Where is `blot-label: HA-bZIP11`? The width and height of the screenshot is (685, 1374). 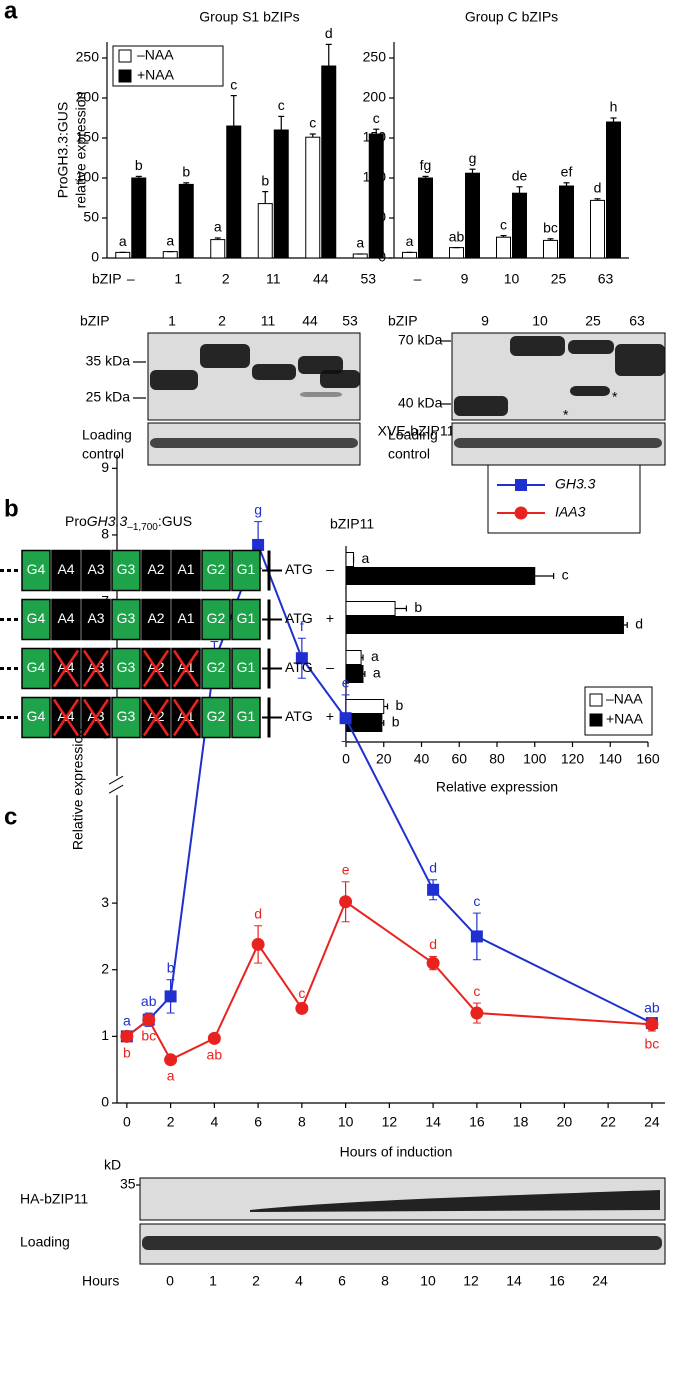 blot-label: HA-bZIP11 is located at coordinates (54, 1199).